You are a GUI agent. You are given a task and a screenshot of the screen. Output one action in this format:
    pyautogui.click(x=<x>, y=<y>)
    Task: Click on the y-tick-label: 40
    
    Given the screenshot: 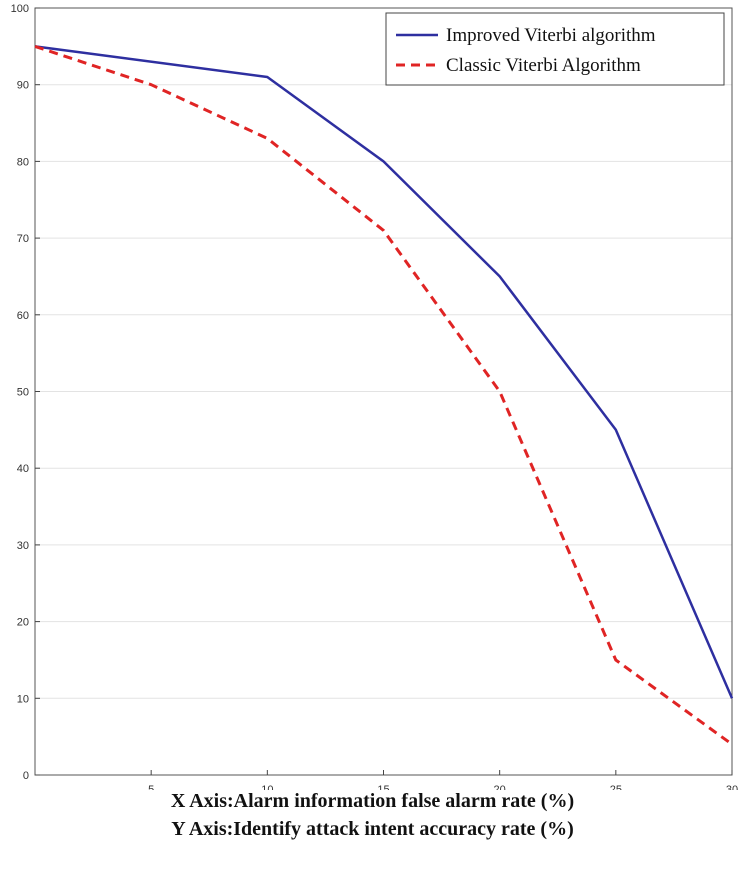 What is the action you would take?
    pyautogui.click(x=23, y=469)
    